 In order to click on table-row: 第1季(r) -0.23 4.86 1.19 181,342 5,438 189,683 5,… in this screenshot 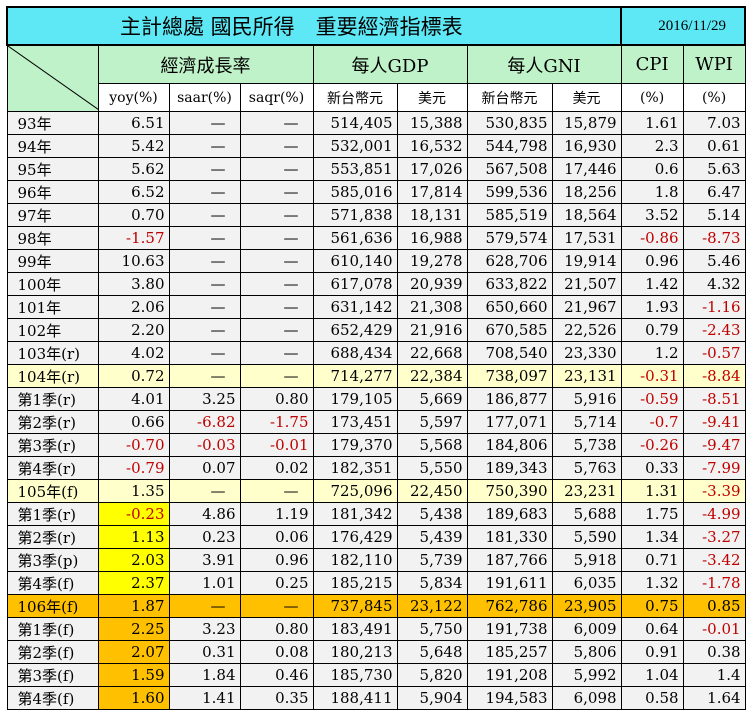, I will do `click(376, 514)`.